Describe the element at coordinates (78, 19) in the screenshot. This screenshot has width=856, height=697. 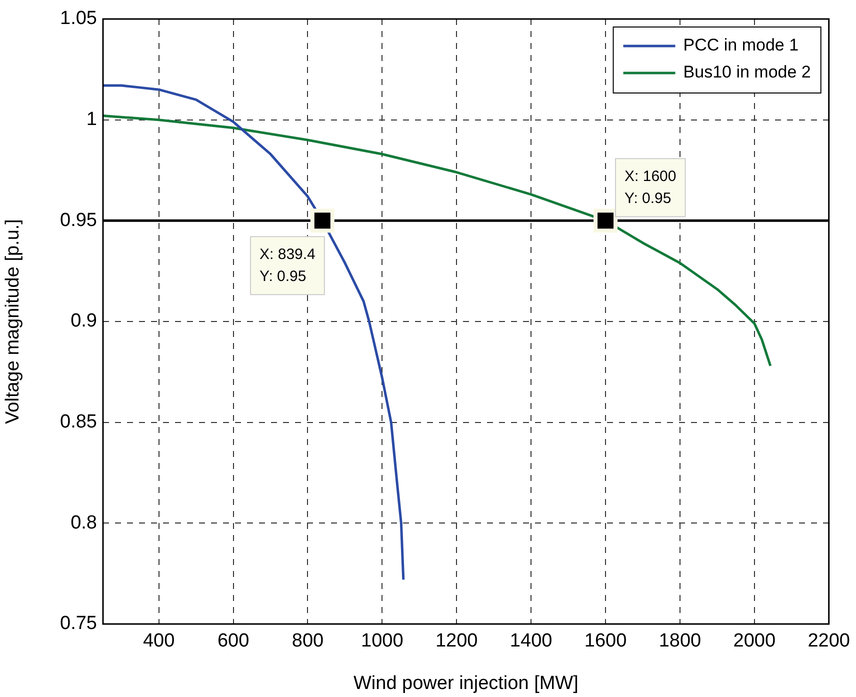
I see `y-tick-label: 1.05` at that location.